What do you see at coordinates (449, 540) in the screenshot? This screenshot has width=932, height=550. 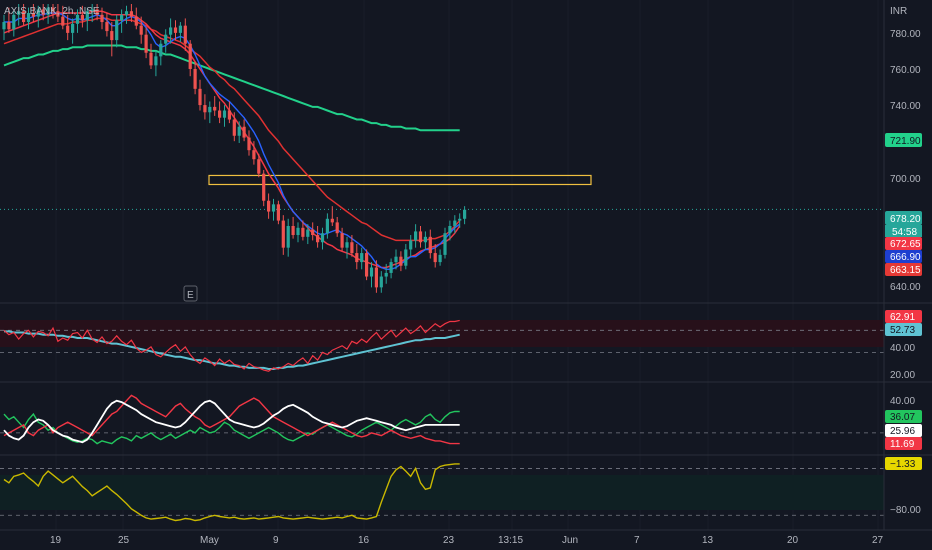 I see `time-tick: 23` at bounding box center [449, 540].